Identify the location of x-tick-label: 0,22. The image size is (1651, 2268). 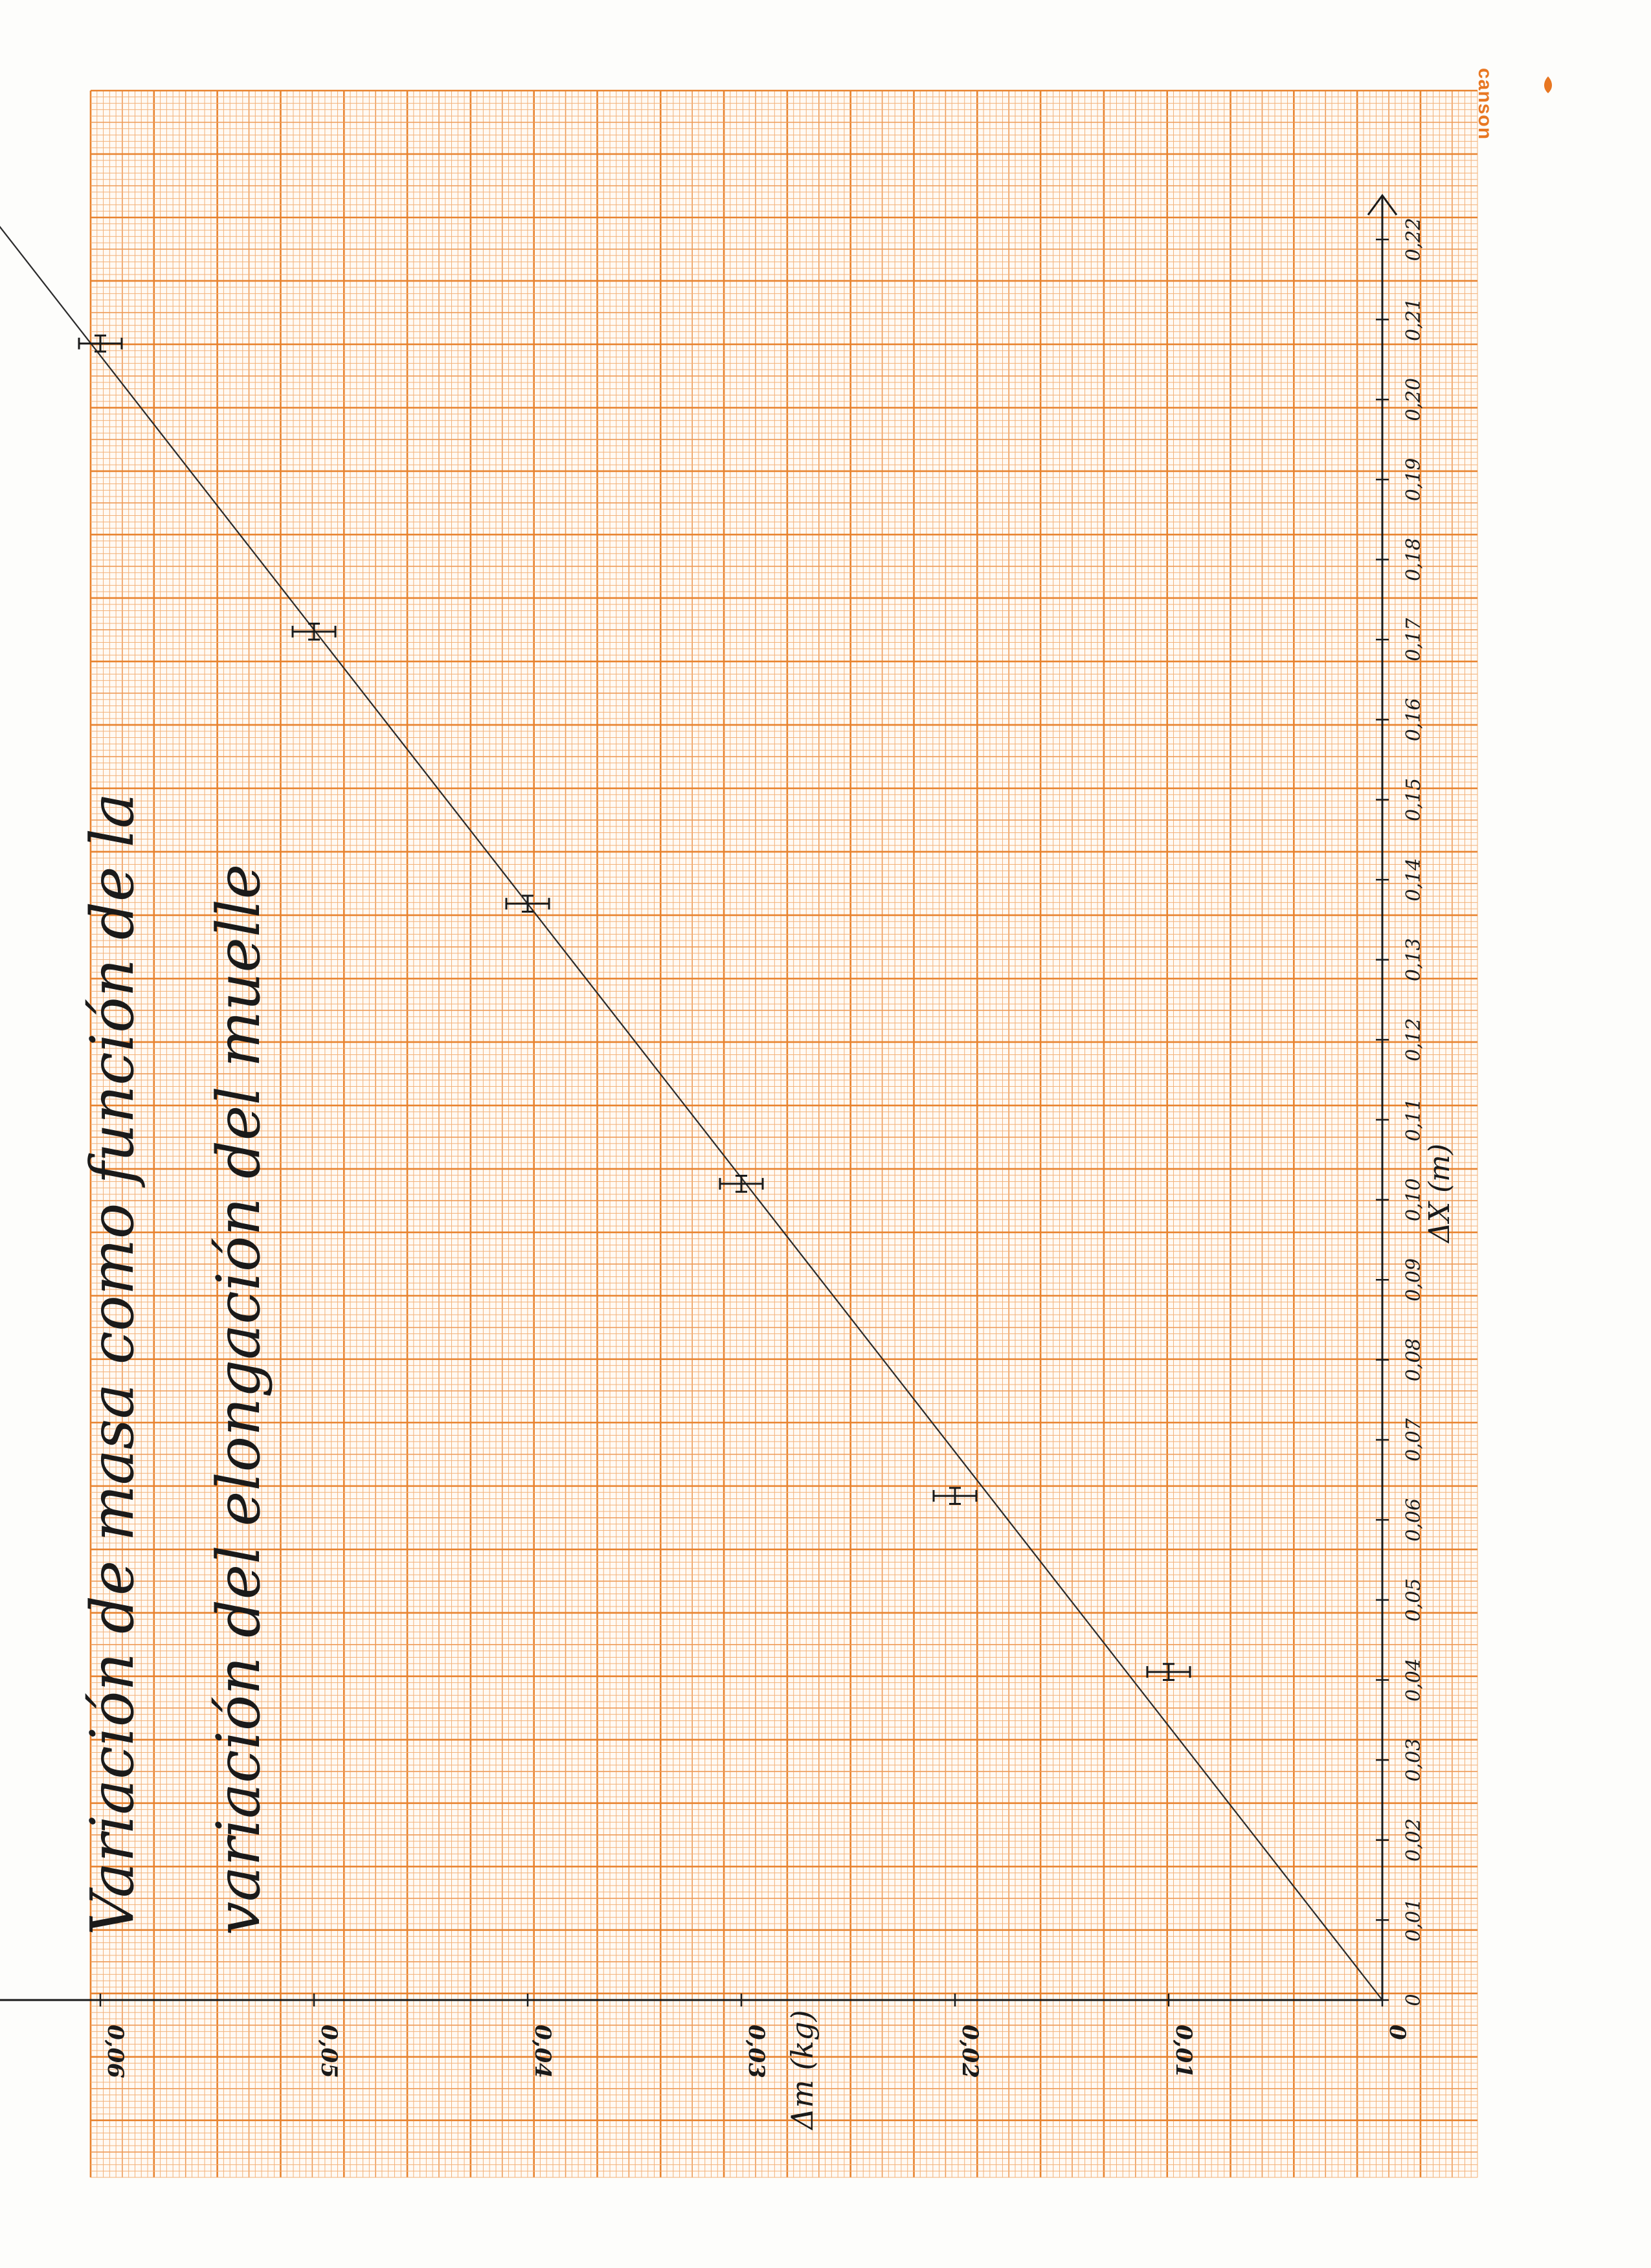
(1413, 239).